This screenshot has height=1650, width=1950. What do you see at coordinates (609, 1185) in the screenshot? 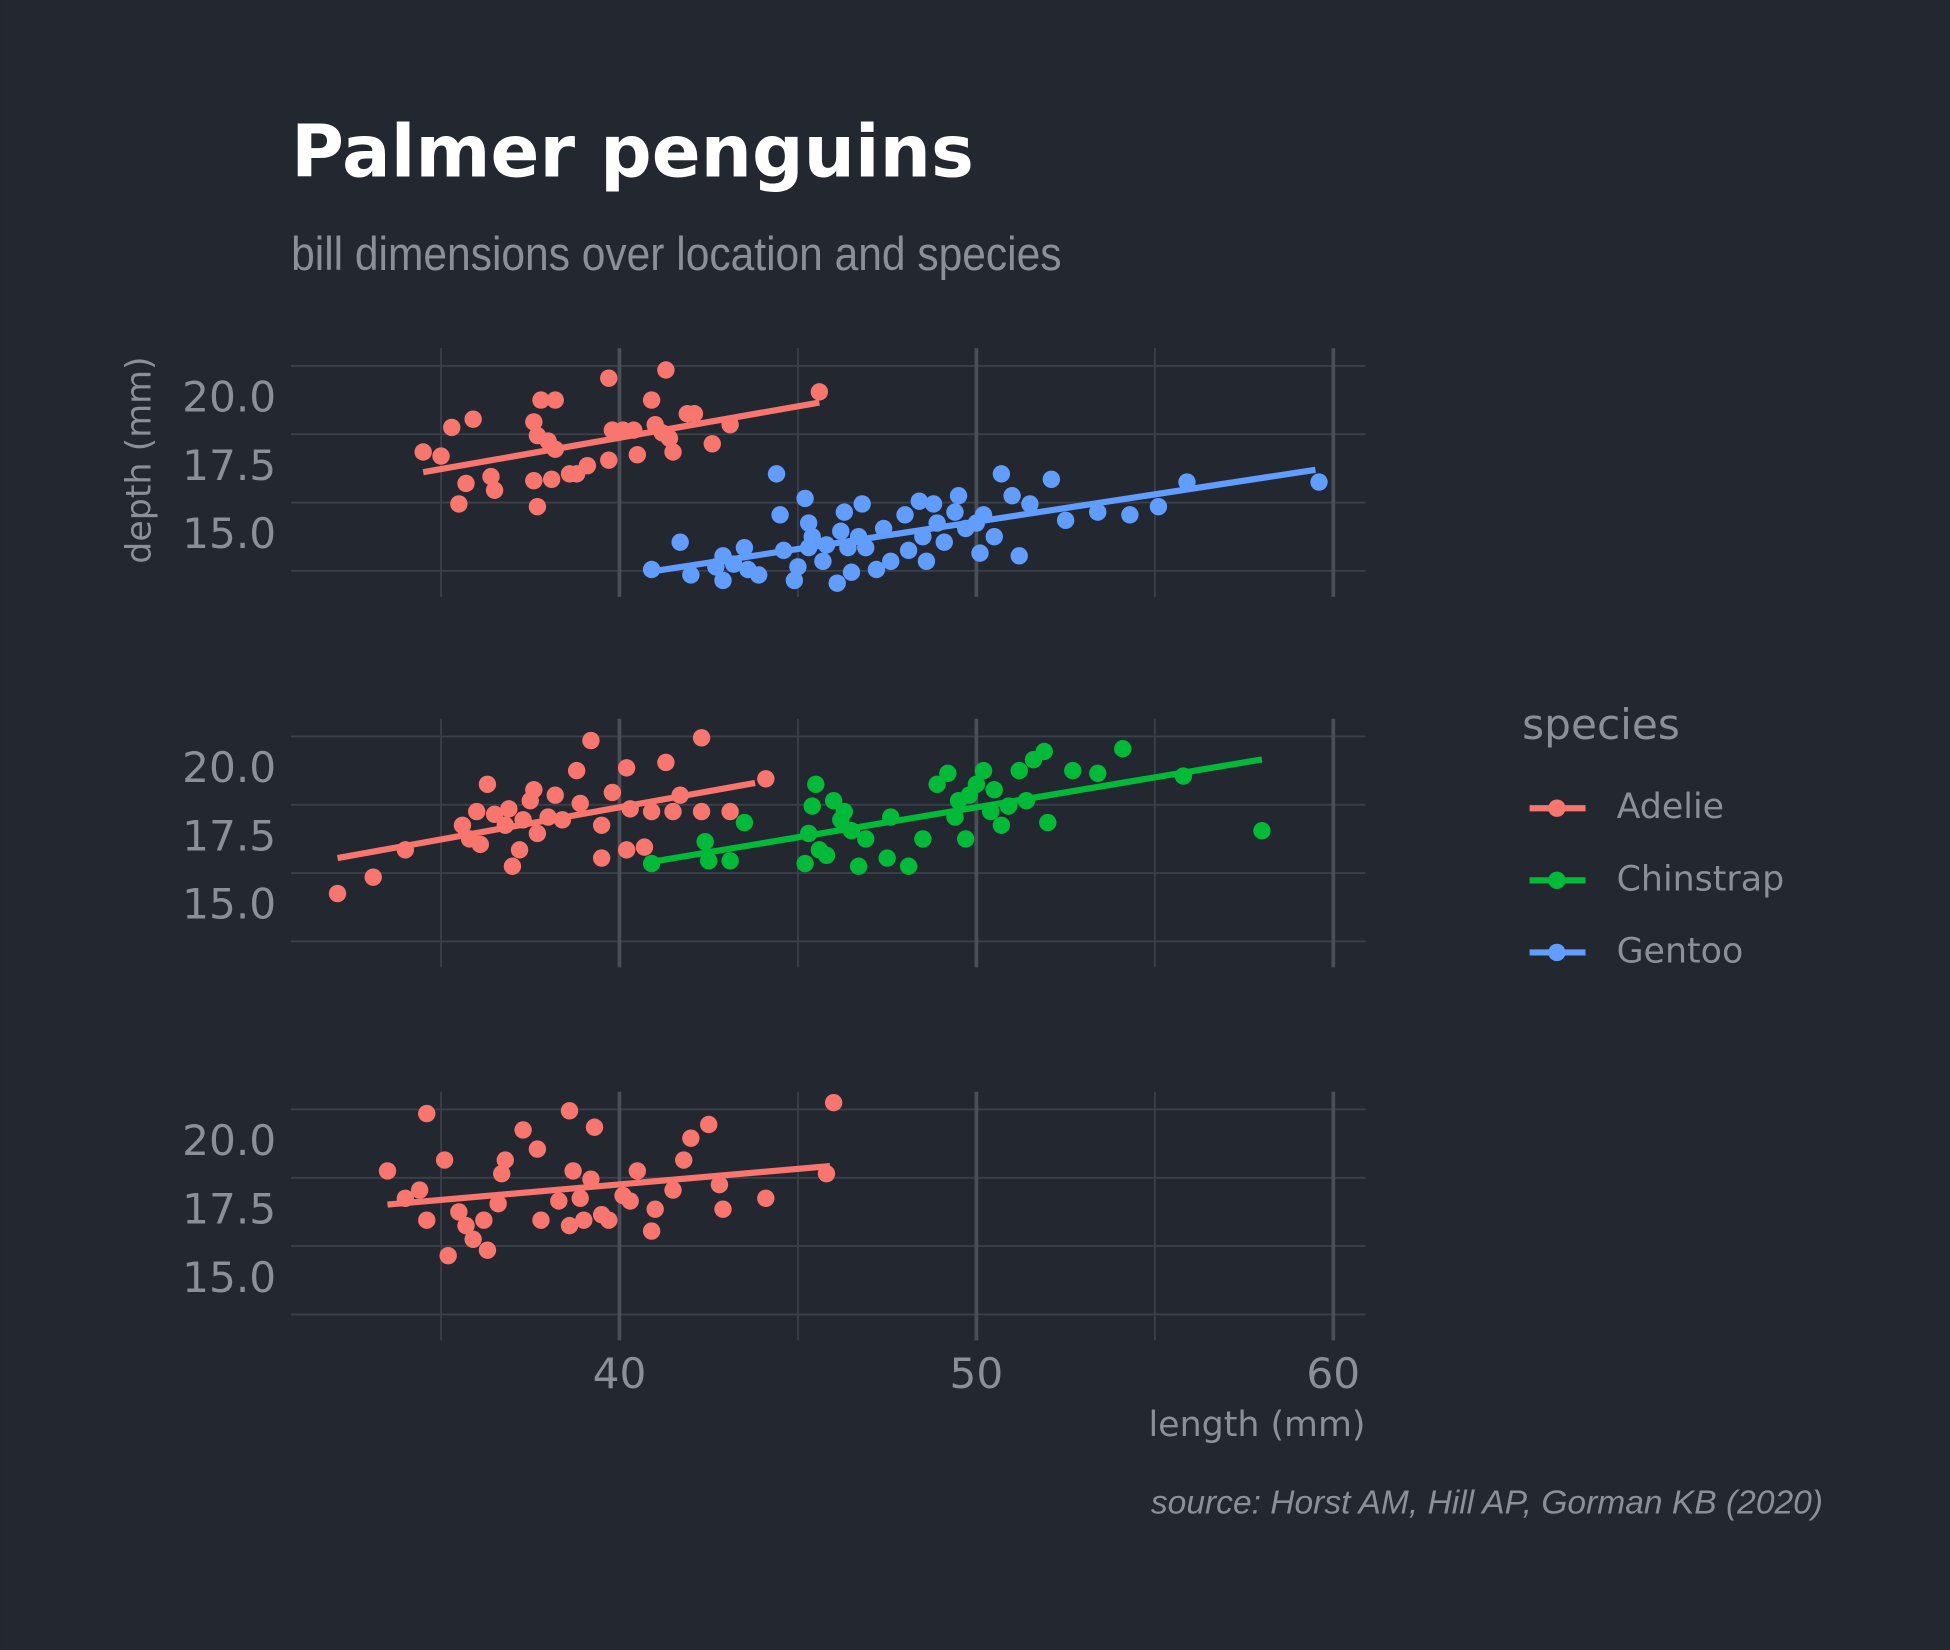
I see `fit-line` at bounding box center [609, 1185].